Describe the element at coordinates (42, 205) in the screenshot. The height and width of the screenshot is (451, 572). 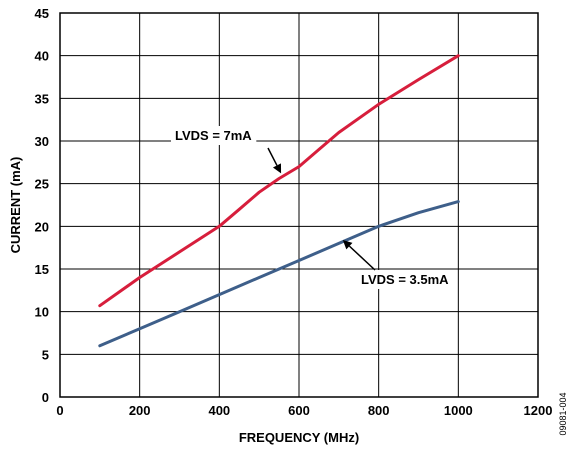
I see `y-tick-labels: 0 5 10 15 20 25 30 35 40 45` at that location.